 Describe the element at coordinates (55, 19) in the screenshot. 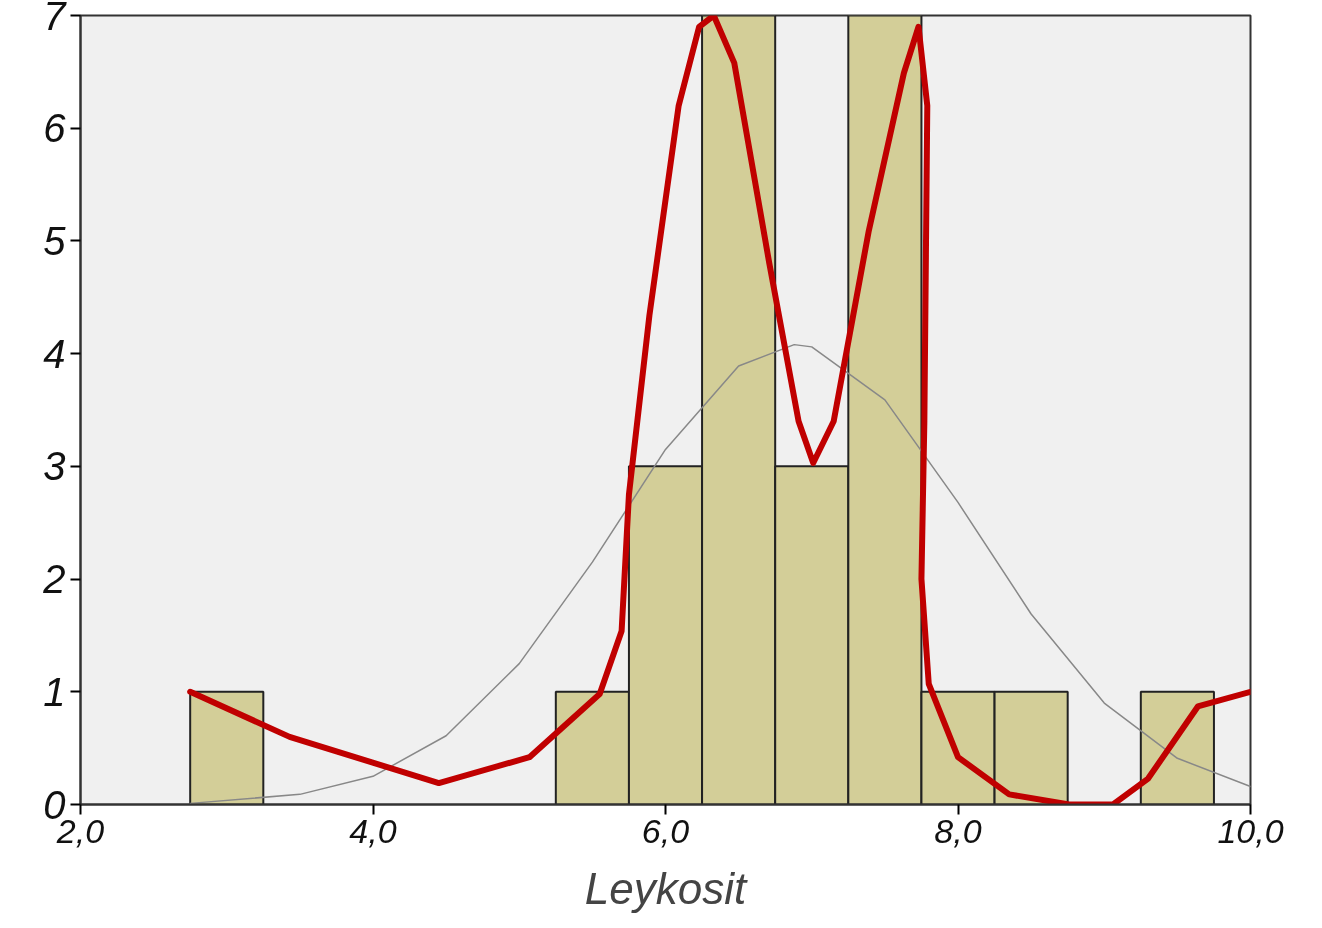

I see `y-tick-label: 7` at that location.